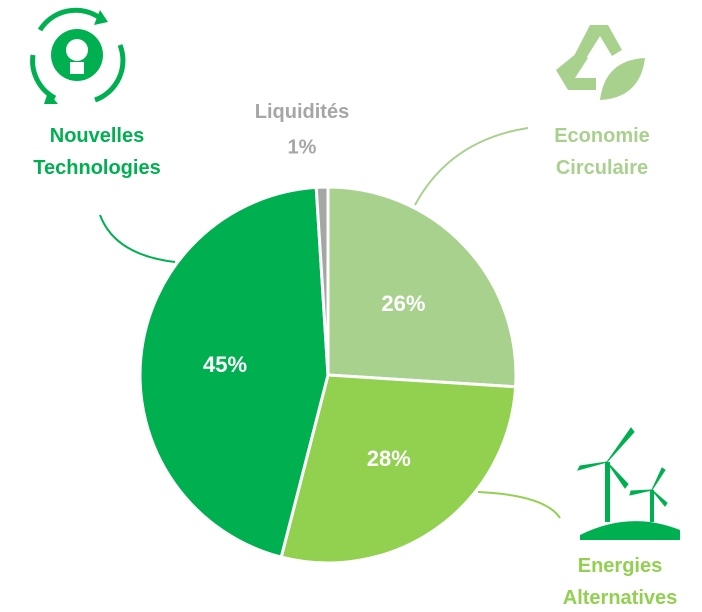  What do you see at coordinates (620, 582) in the screenshot?
I see `category-label: Energies Alternatives` at bounding box center [620, 582].